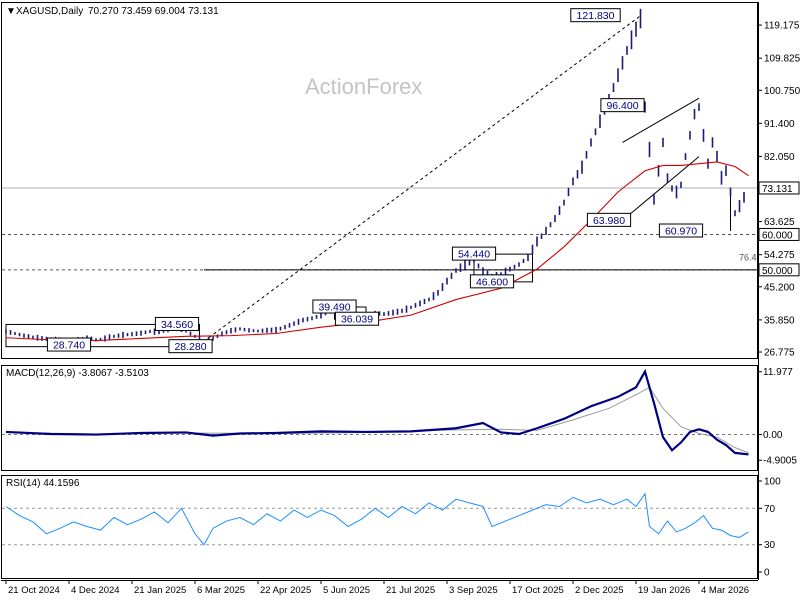 This screenshot has height=605, width=800. What do you see at coordinates (49, 11) in the screenshot?
I see `price-pane-symbol: XAGUSD,Daily` at bounding box center [49, 11].